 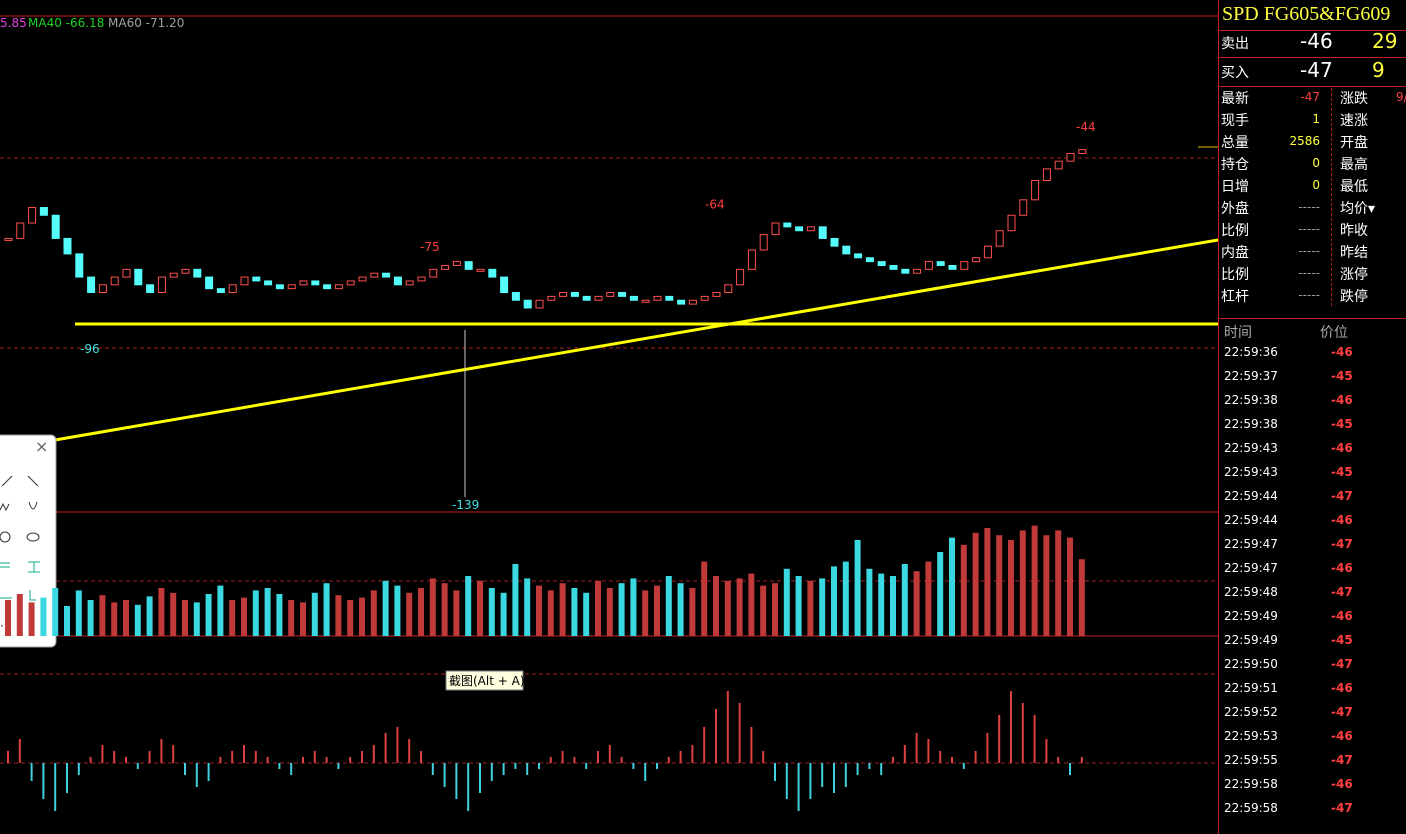 I want to click on column-header: 时间, so click(x=1238, y=333).